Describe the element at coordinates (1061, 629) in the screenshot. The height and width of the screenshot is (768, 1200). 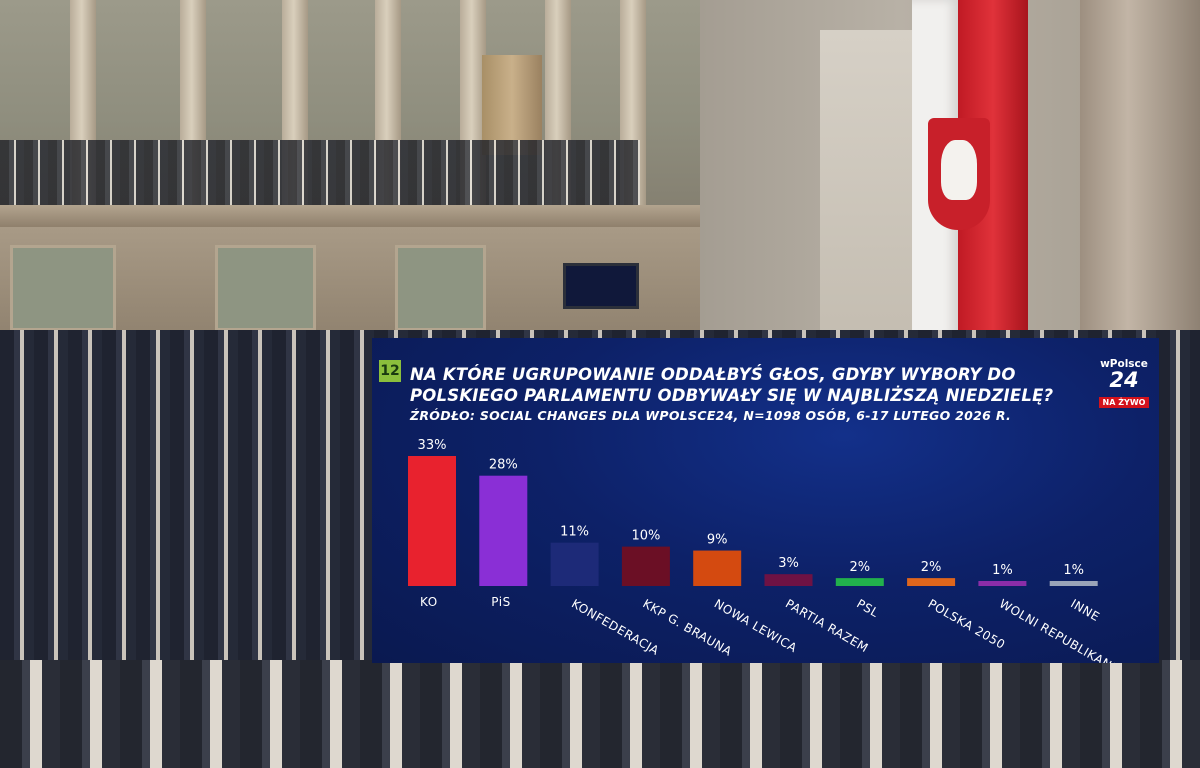
I see `category-label-8: WOLNI REPUBLIKANIE` at that location.